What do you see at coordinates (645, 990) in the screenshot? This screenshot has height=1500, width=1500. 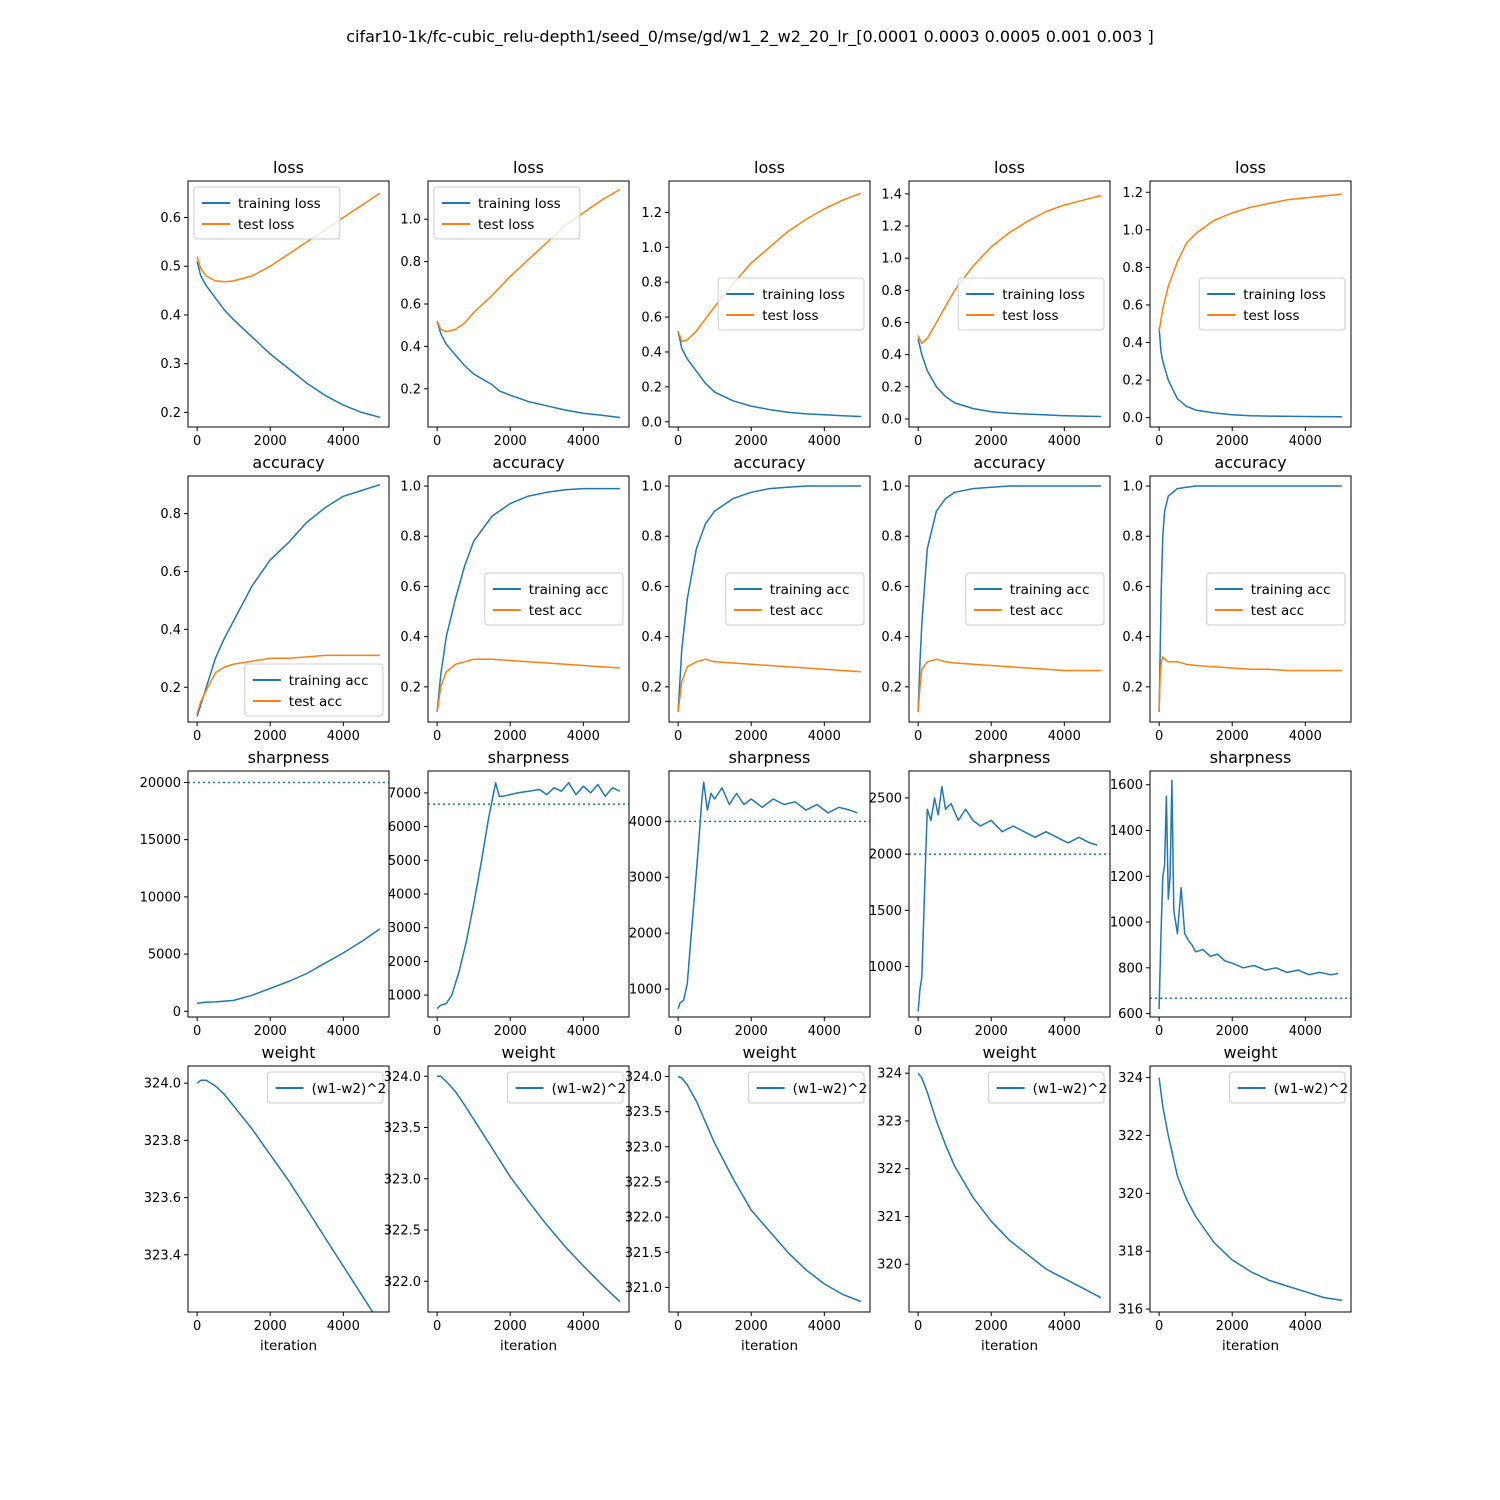 I see `y-tick-label: 1000` at bounding box center [645, 990].